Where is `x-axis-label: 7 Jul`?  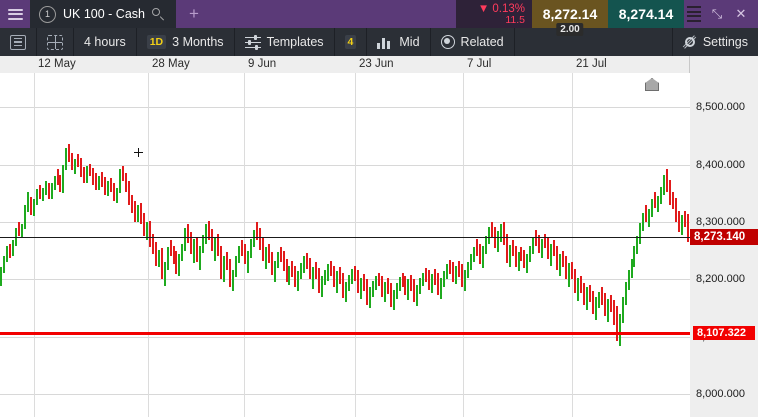 x-axis-label: 7 Jul is located at coordinates (479, 64).